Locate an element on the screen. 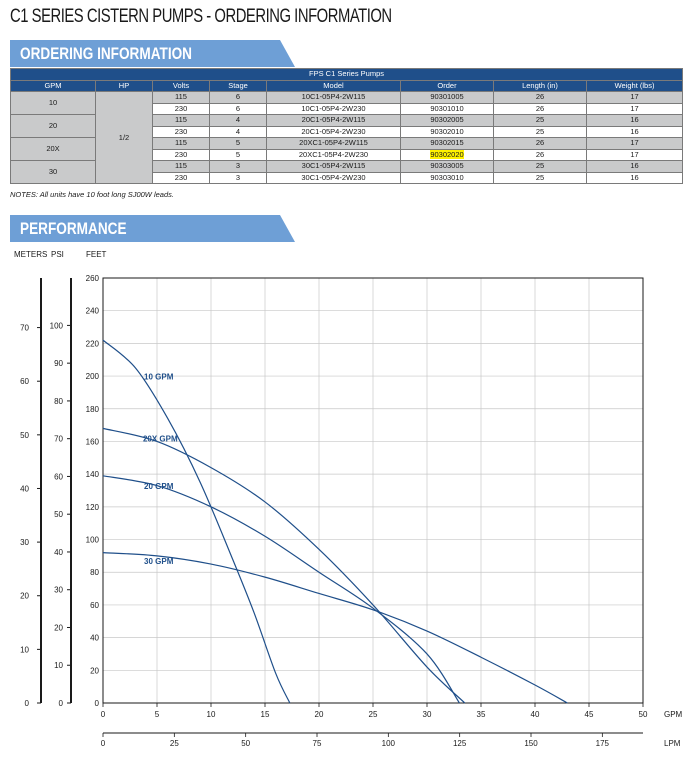  feet-tick-label: 100 is located at coordinates (93, 540).